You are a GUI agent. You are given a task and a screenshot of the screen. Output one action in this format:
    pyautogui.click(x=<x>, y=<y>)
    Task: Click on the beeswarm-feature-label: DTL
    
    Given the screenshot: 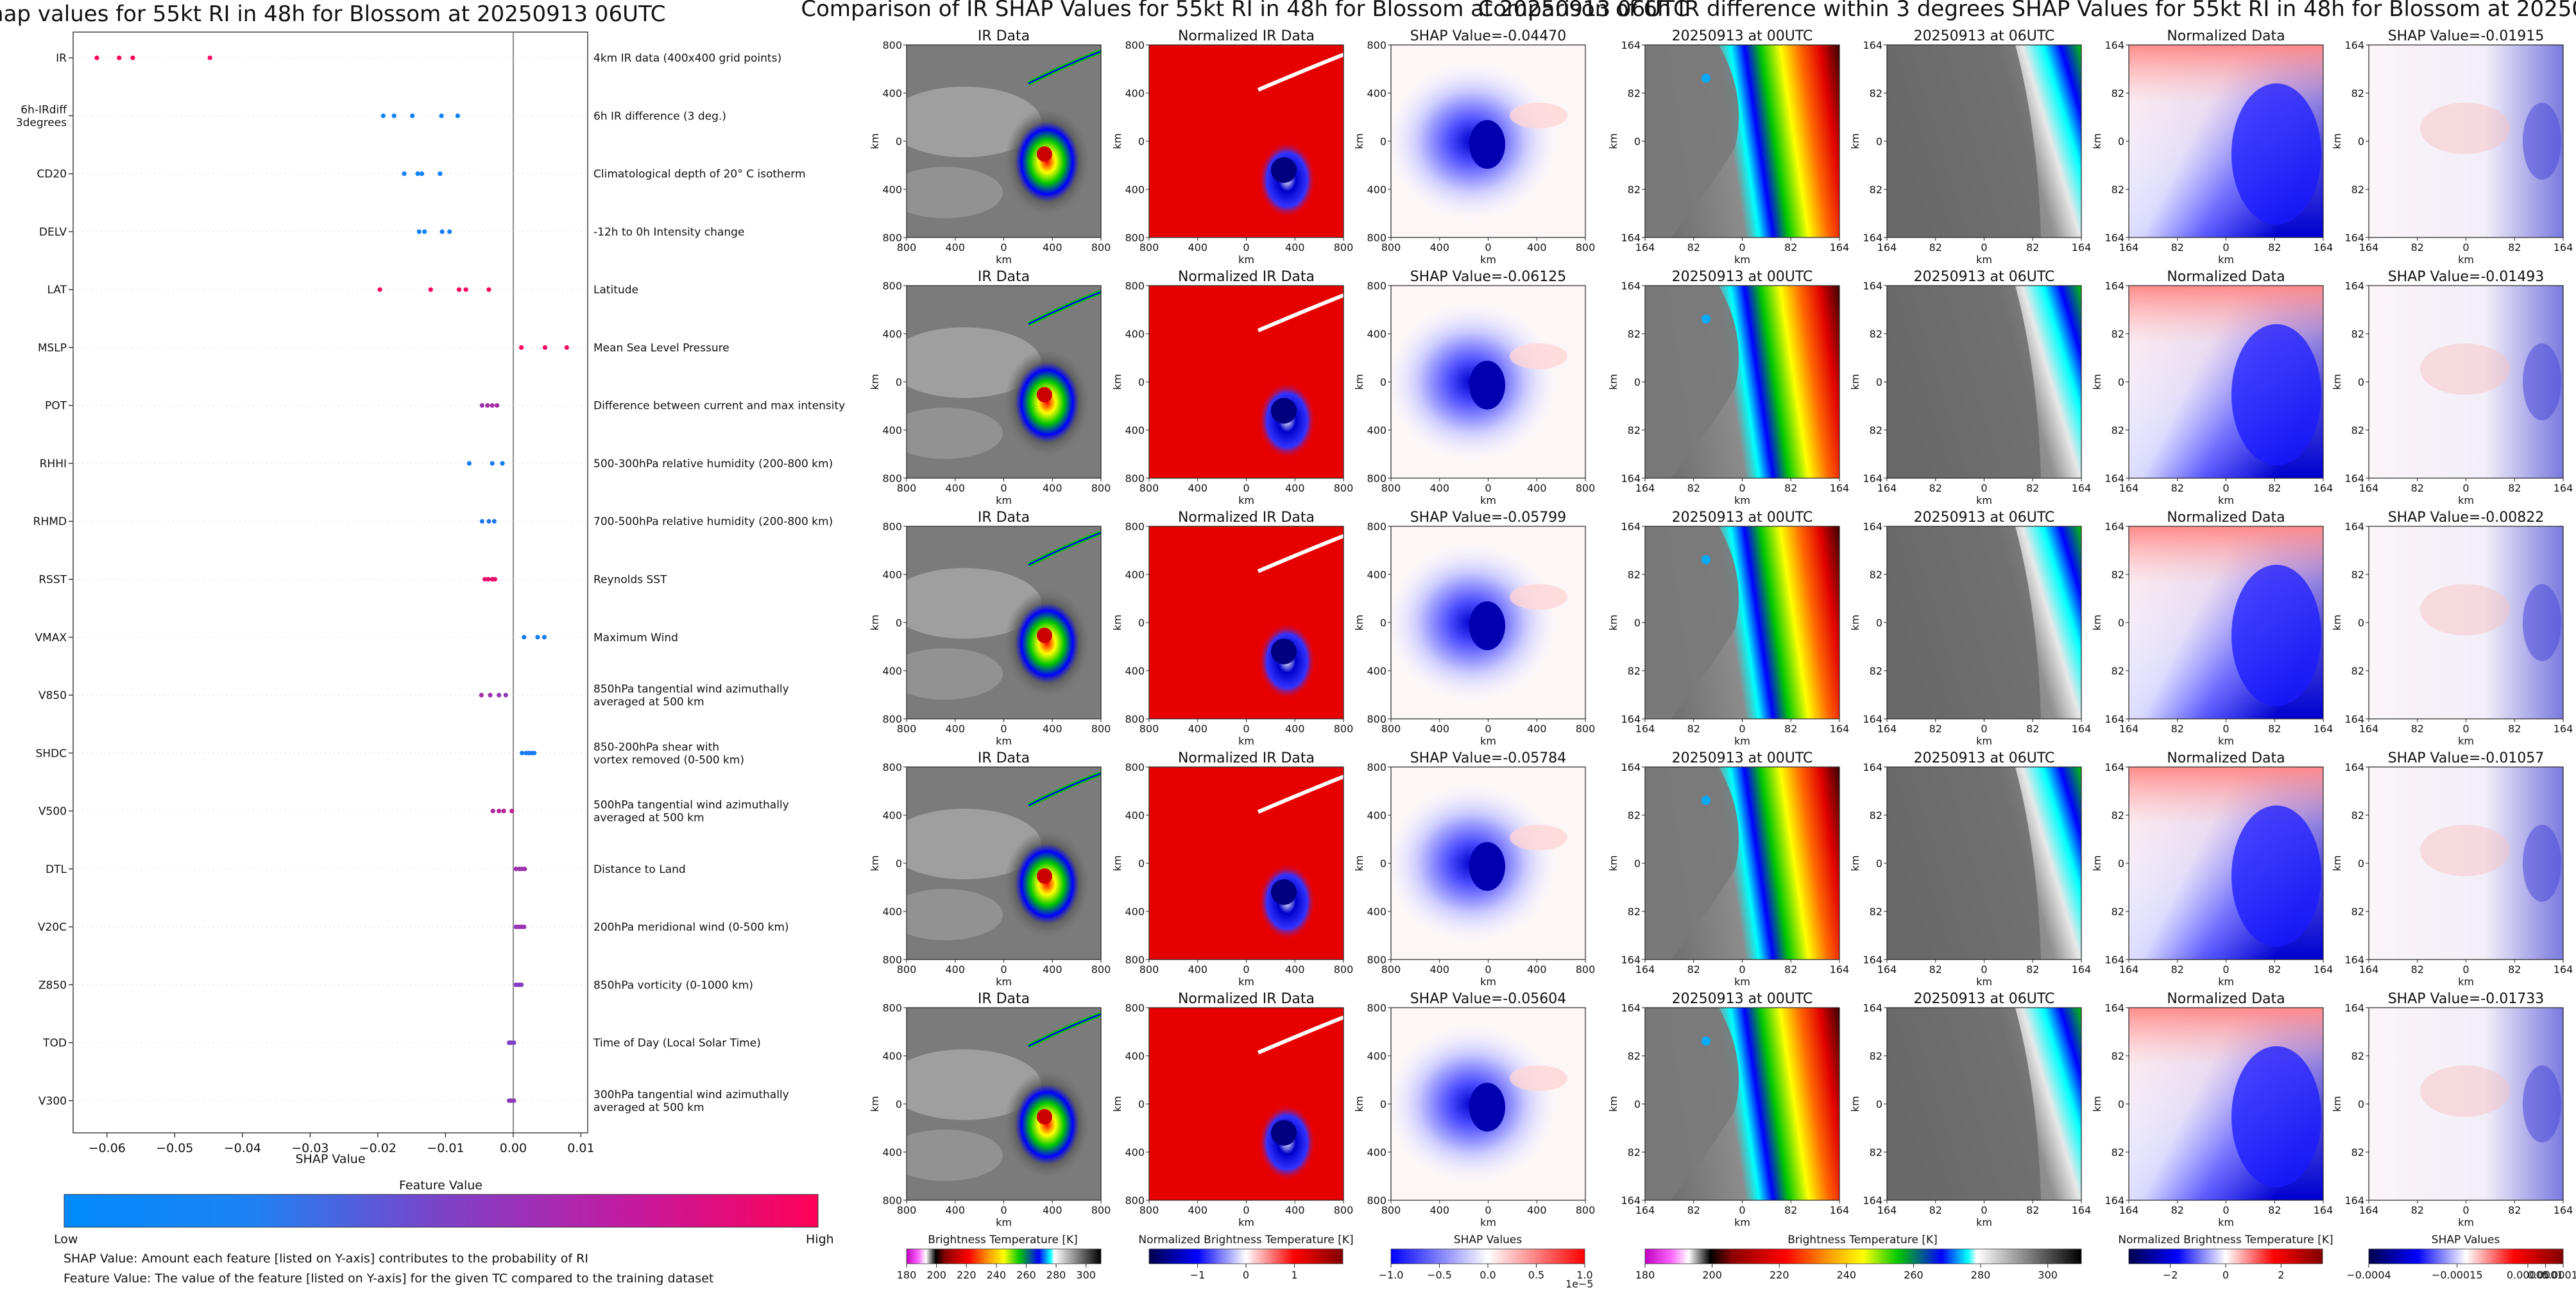 What is the action you would take?
    pyautogui.click(x=56, y=869)
    